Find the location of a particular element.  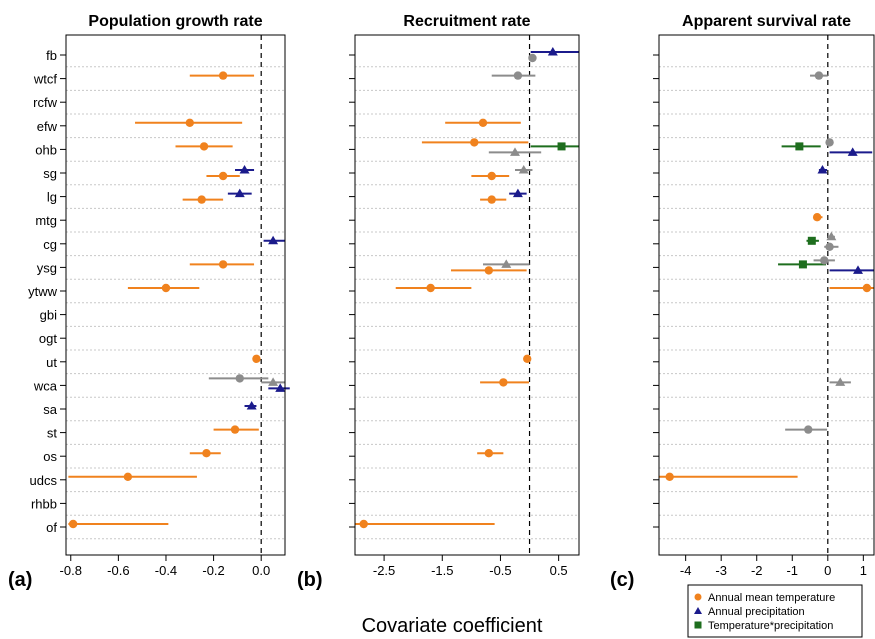

panel-label: (c) is located at coordinates (622, 580).